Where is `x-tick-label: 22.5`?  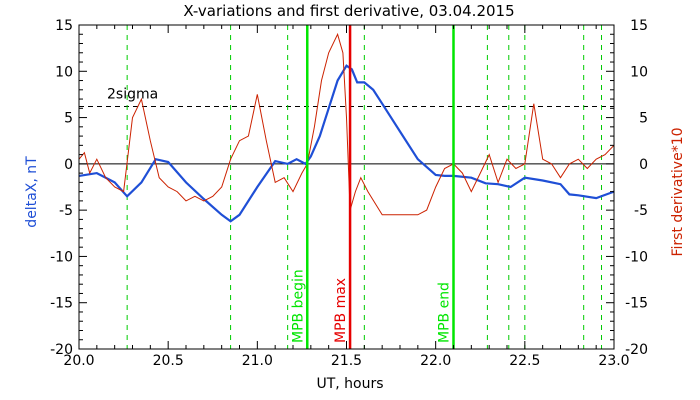 x-tick-label: 22.5 is located at coordinates (524, 361).